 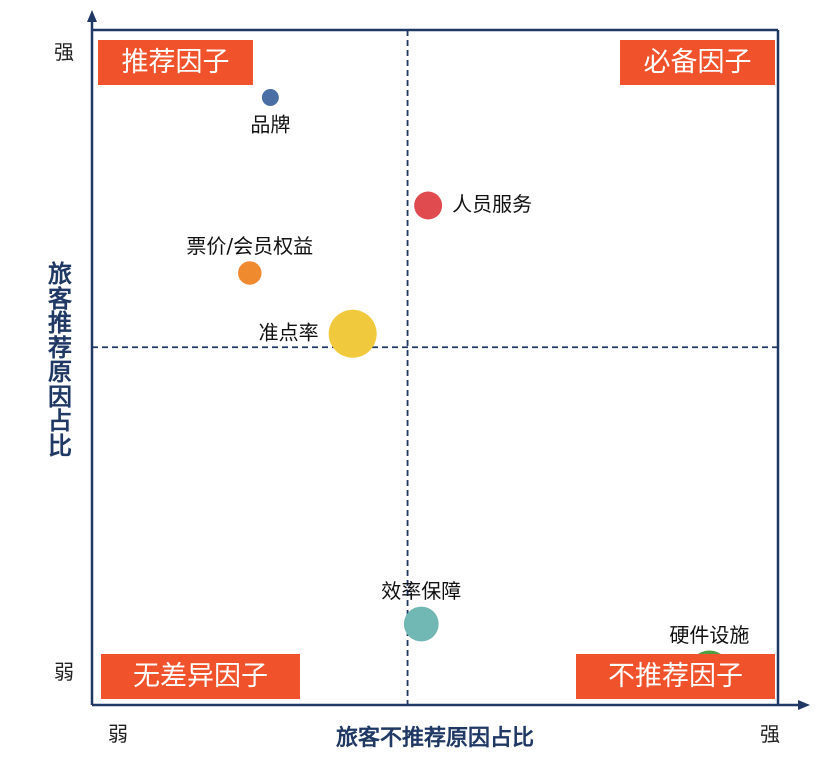 What do you see at coordinates (118, 734) in the screenshot?
I see `x-tick-low: 弱` at bounding box center [118, 734].